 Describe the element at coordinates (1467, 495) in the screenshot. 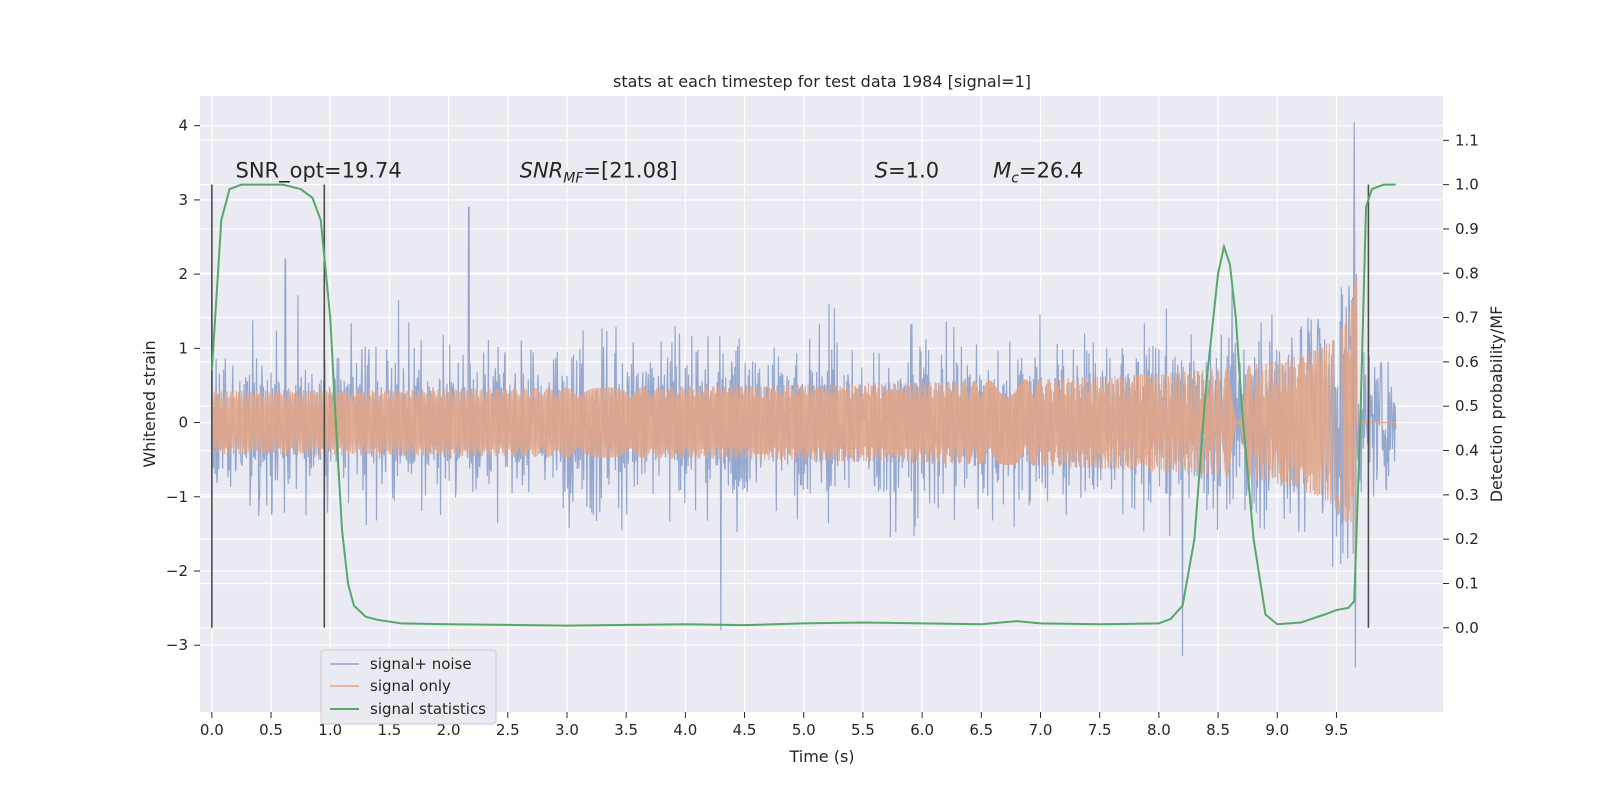

I see `y2-tick-label: 0.3` at that location.